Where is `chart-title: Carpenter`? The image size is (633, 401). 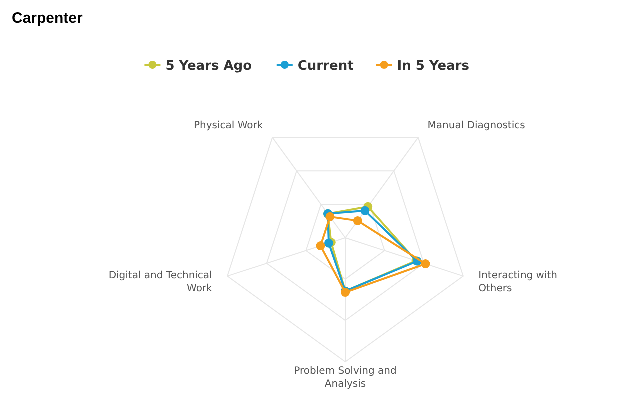
chart-title: Carpenter is located at coordinates (48, 18).